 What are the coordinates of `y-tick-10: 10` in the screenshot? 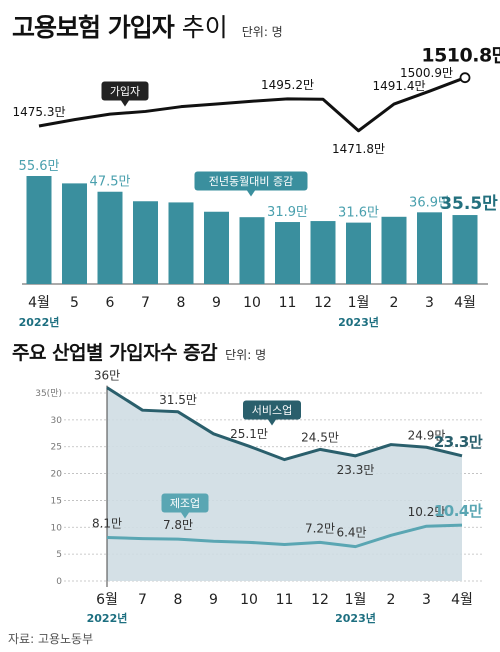 It's located at (57, 528).